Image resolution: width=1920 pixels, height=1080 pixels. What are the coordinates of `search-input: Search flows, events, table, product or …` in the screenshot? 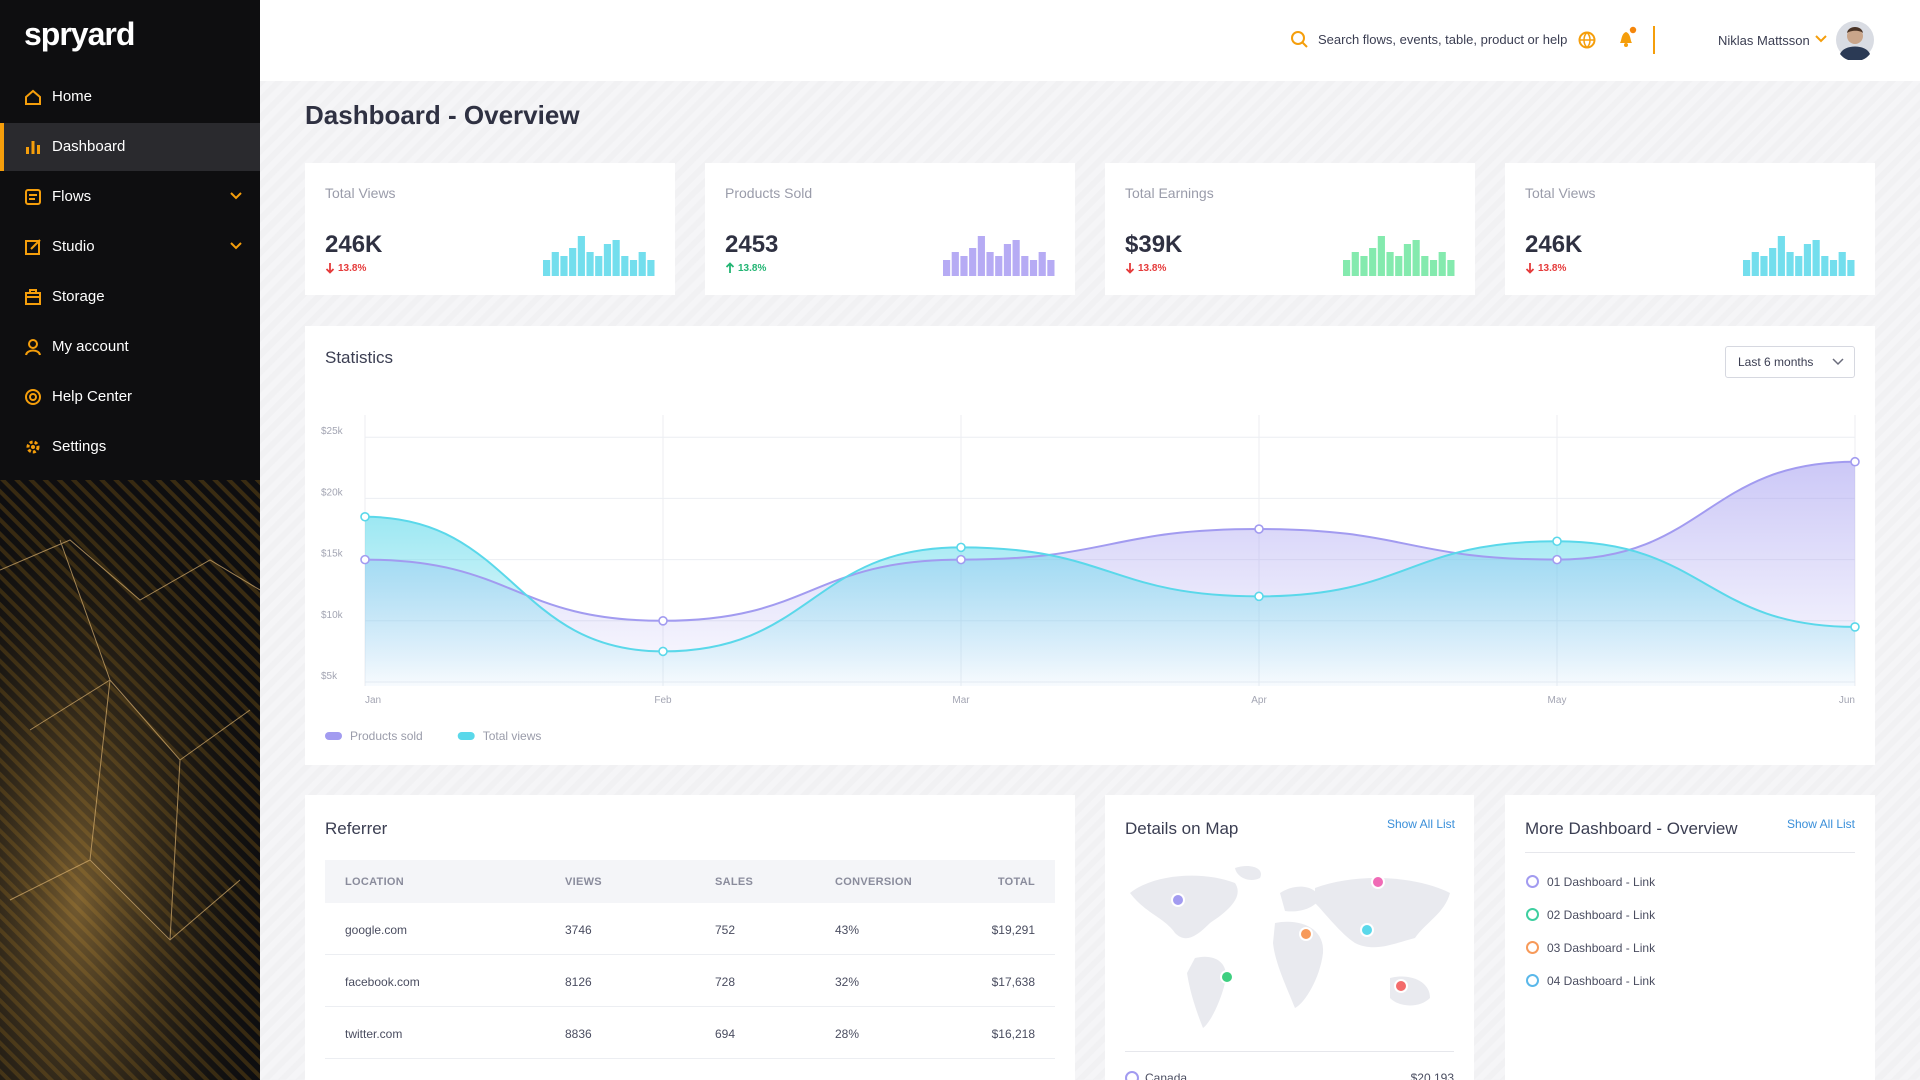 It's located at (1443, 39).